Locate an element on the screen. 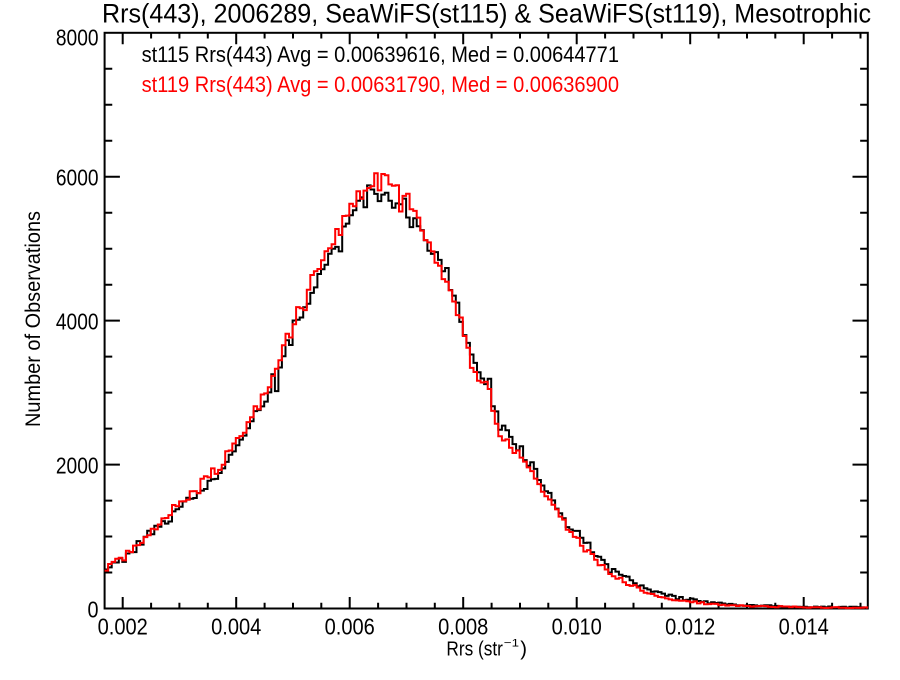 The height and width of the screenshot is (680, 900). svg-text: 0.004 is located at coordinates (236, 626).